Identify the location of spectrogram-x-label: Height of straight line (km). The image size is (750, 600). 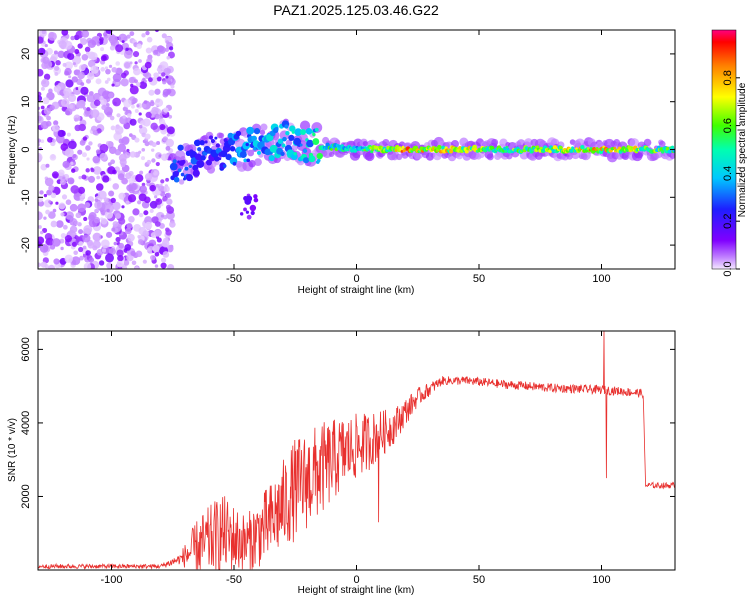
(356, 290).